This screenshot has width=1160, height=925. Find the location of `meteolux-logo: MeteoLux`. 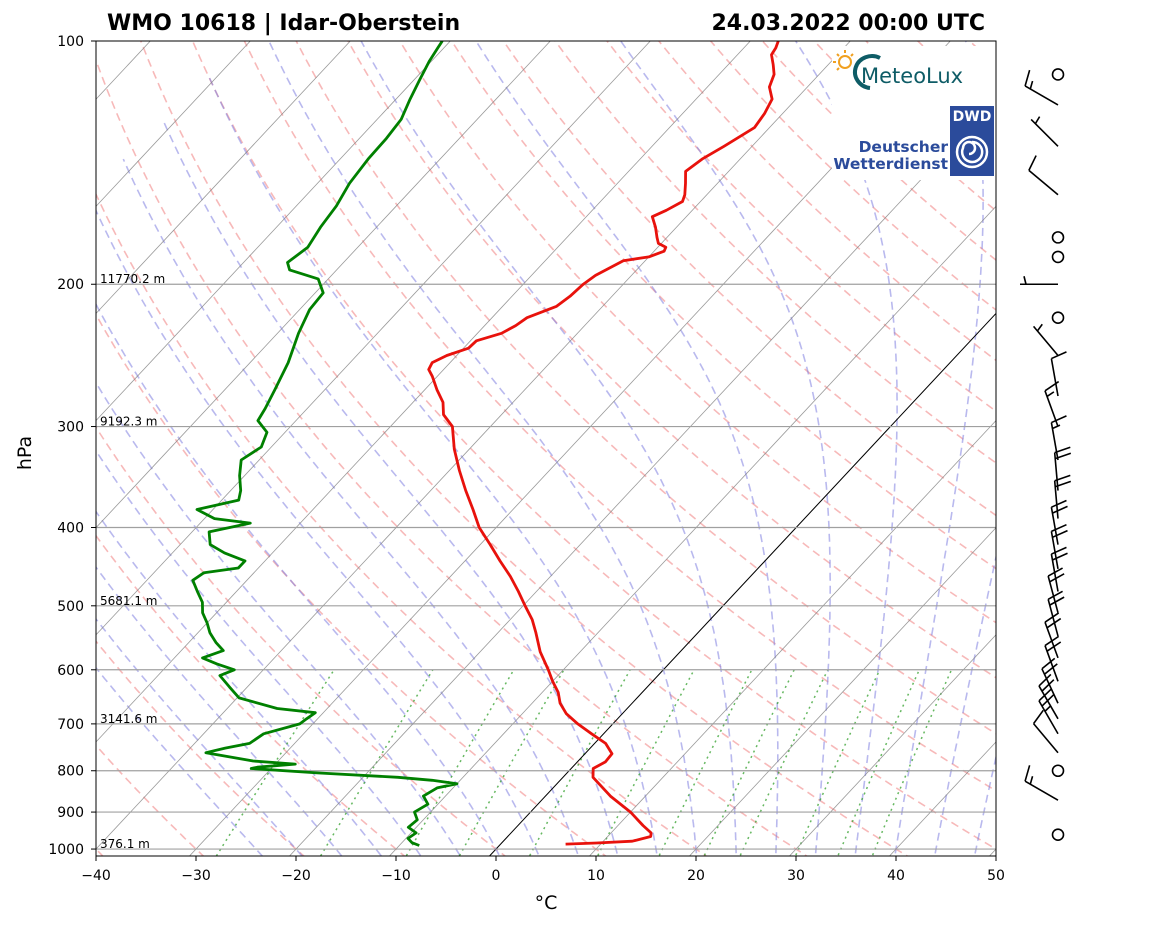

meteolux-logo: MeteoLux is located at coordinates (898, 70).